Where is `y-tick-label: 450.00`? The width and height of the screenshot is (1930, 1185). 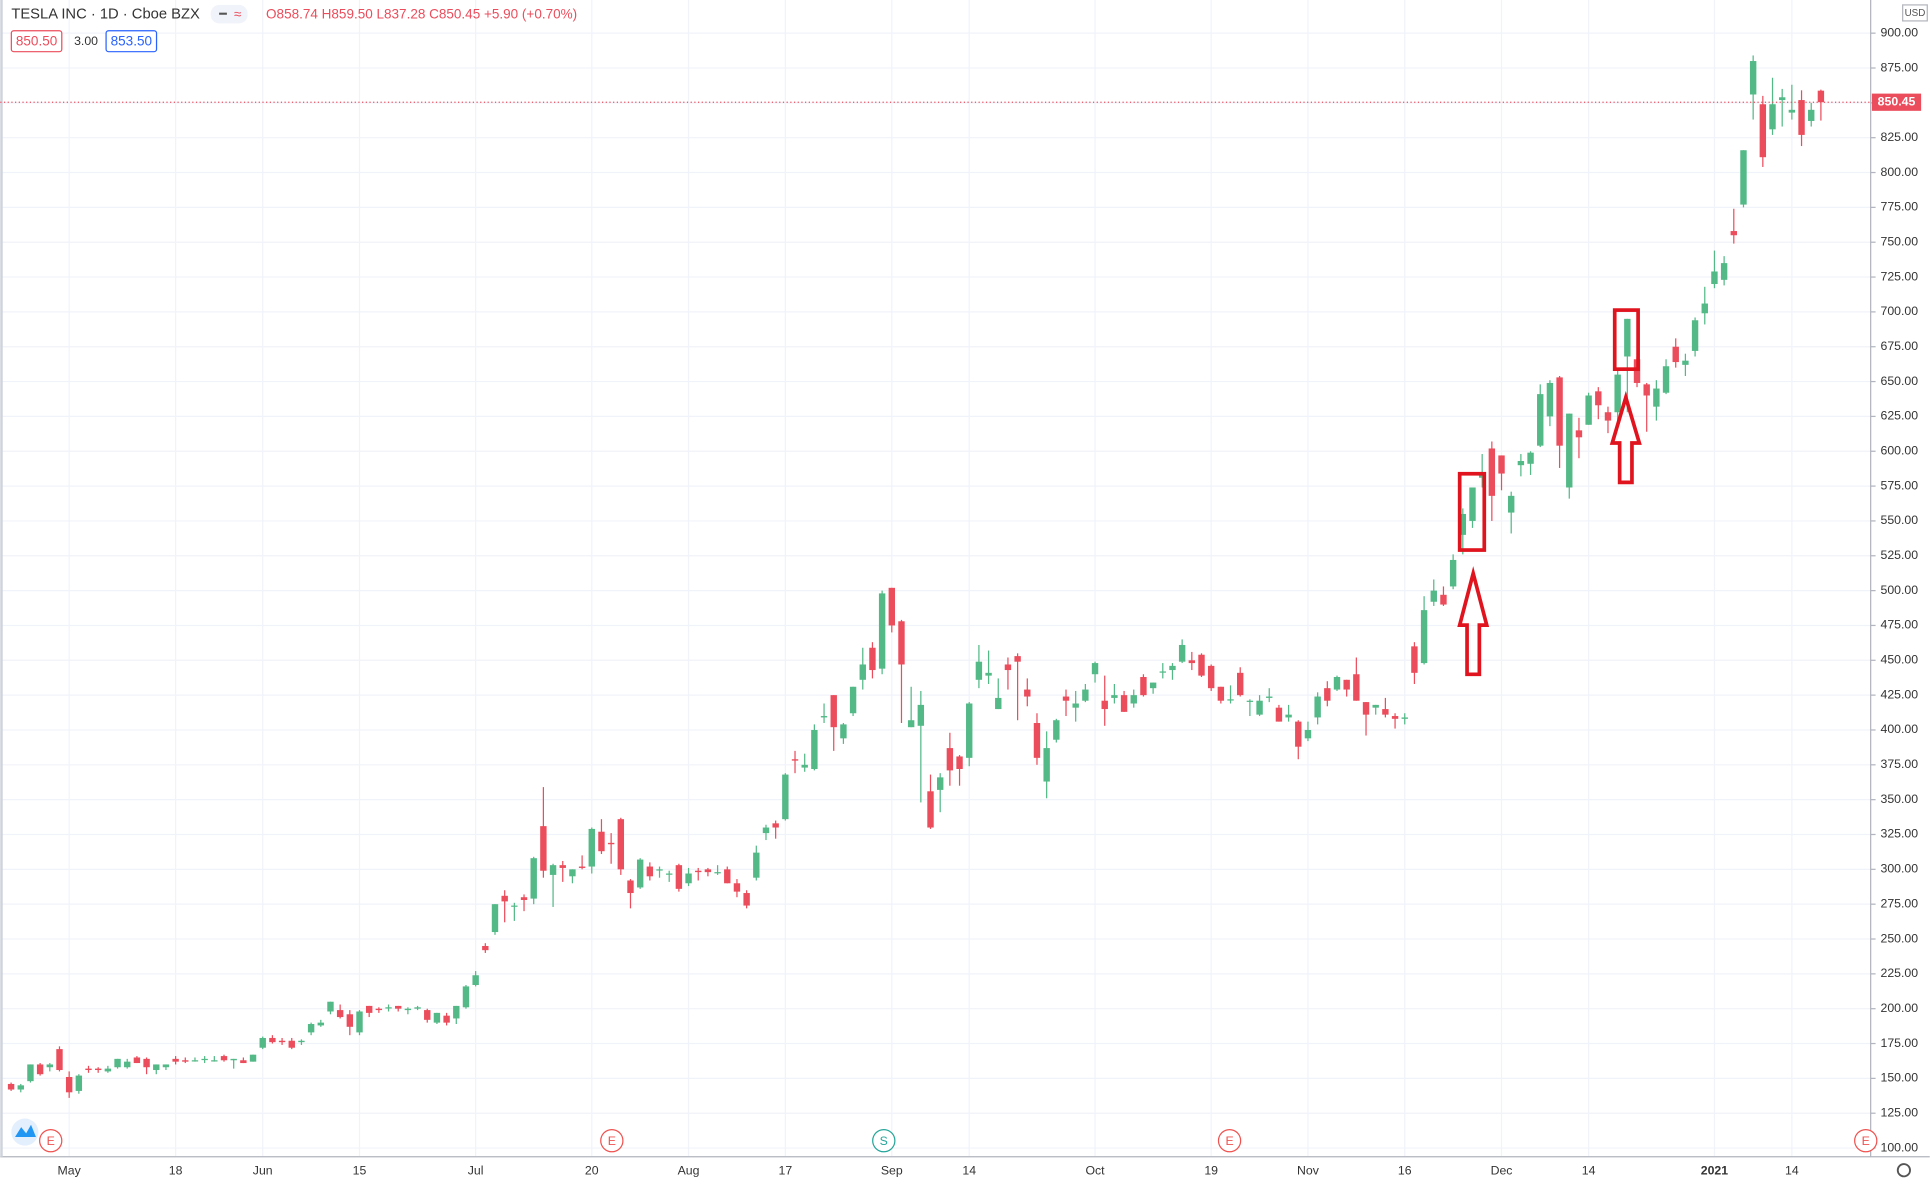 y-tick-label: 450.00 is located at coordinates (1900, 660).